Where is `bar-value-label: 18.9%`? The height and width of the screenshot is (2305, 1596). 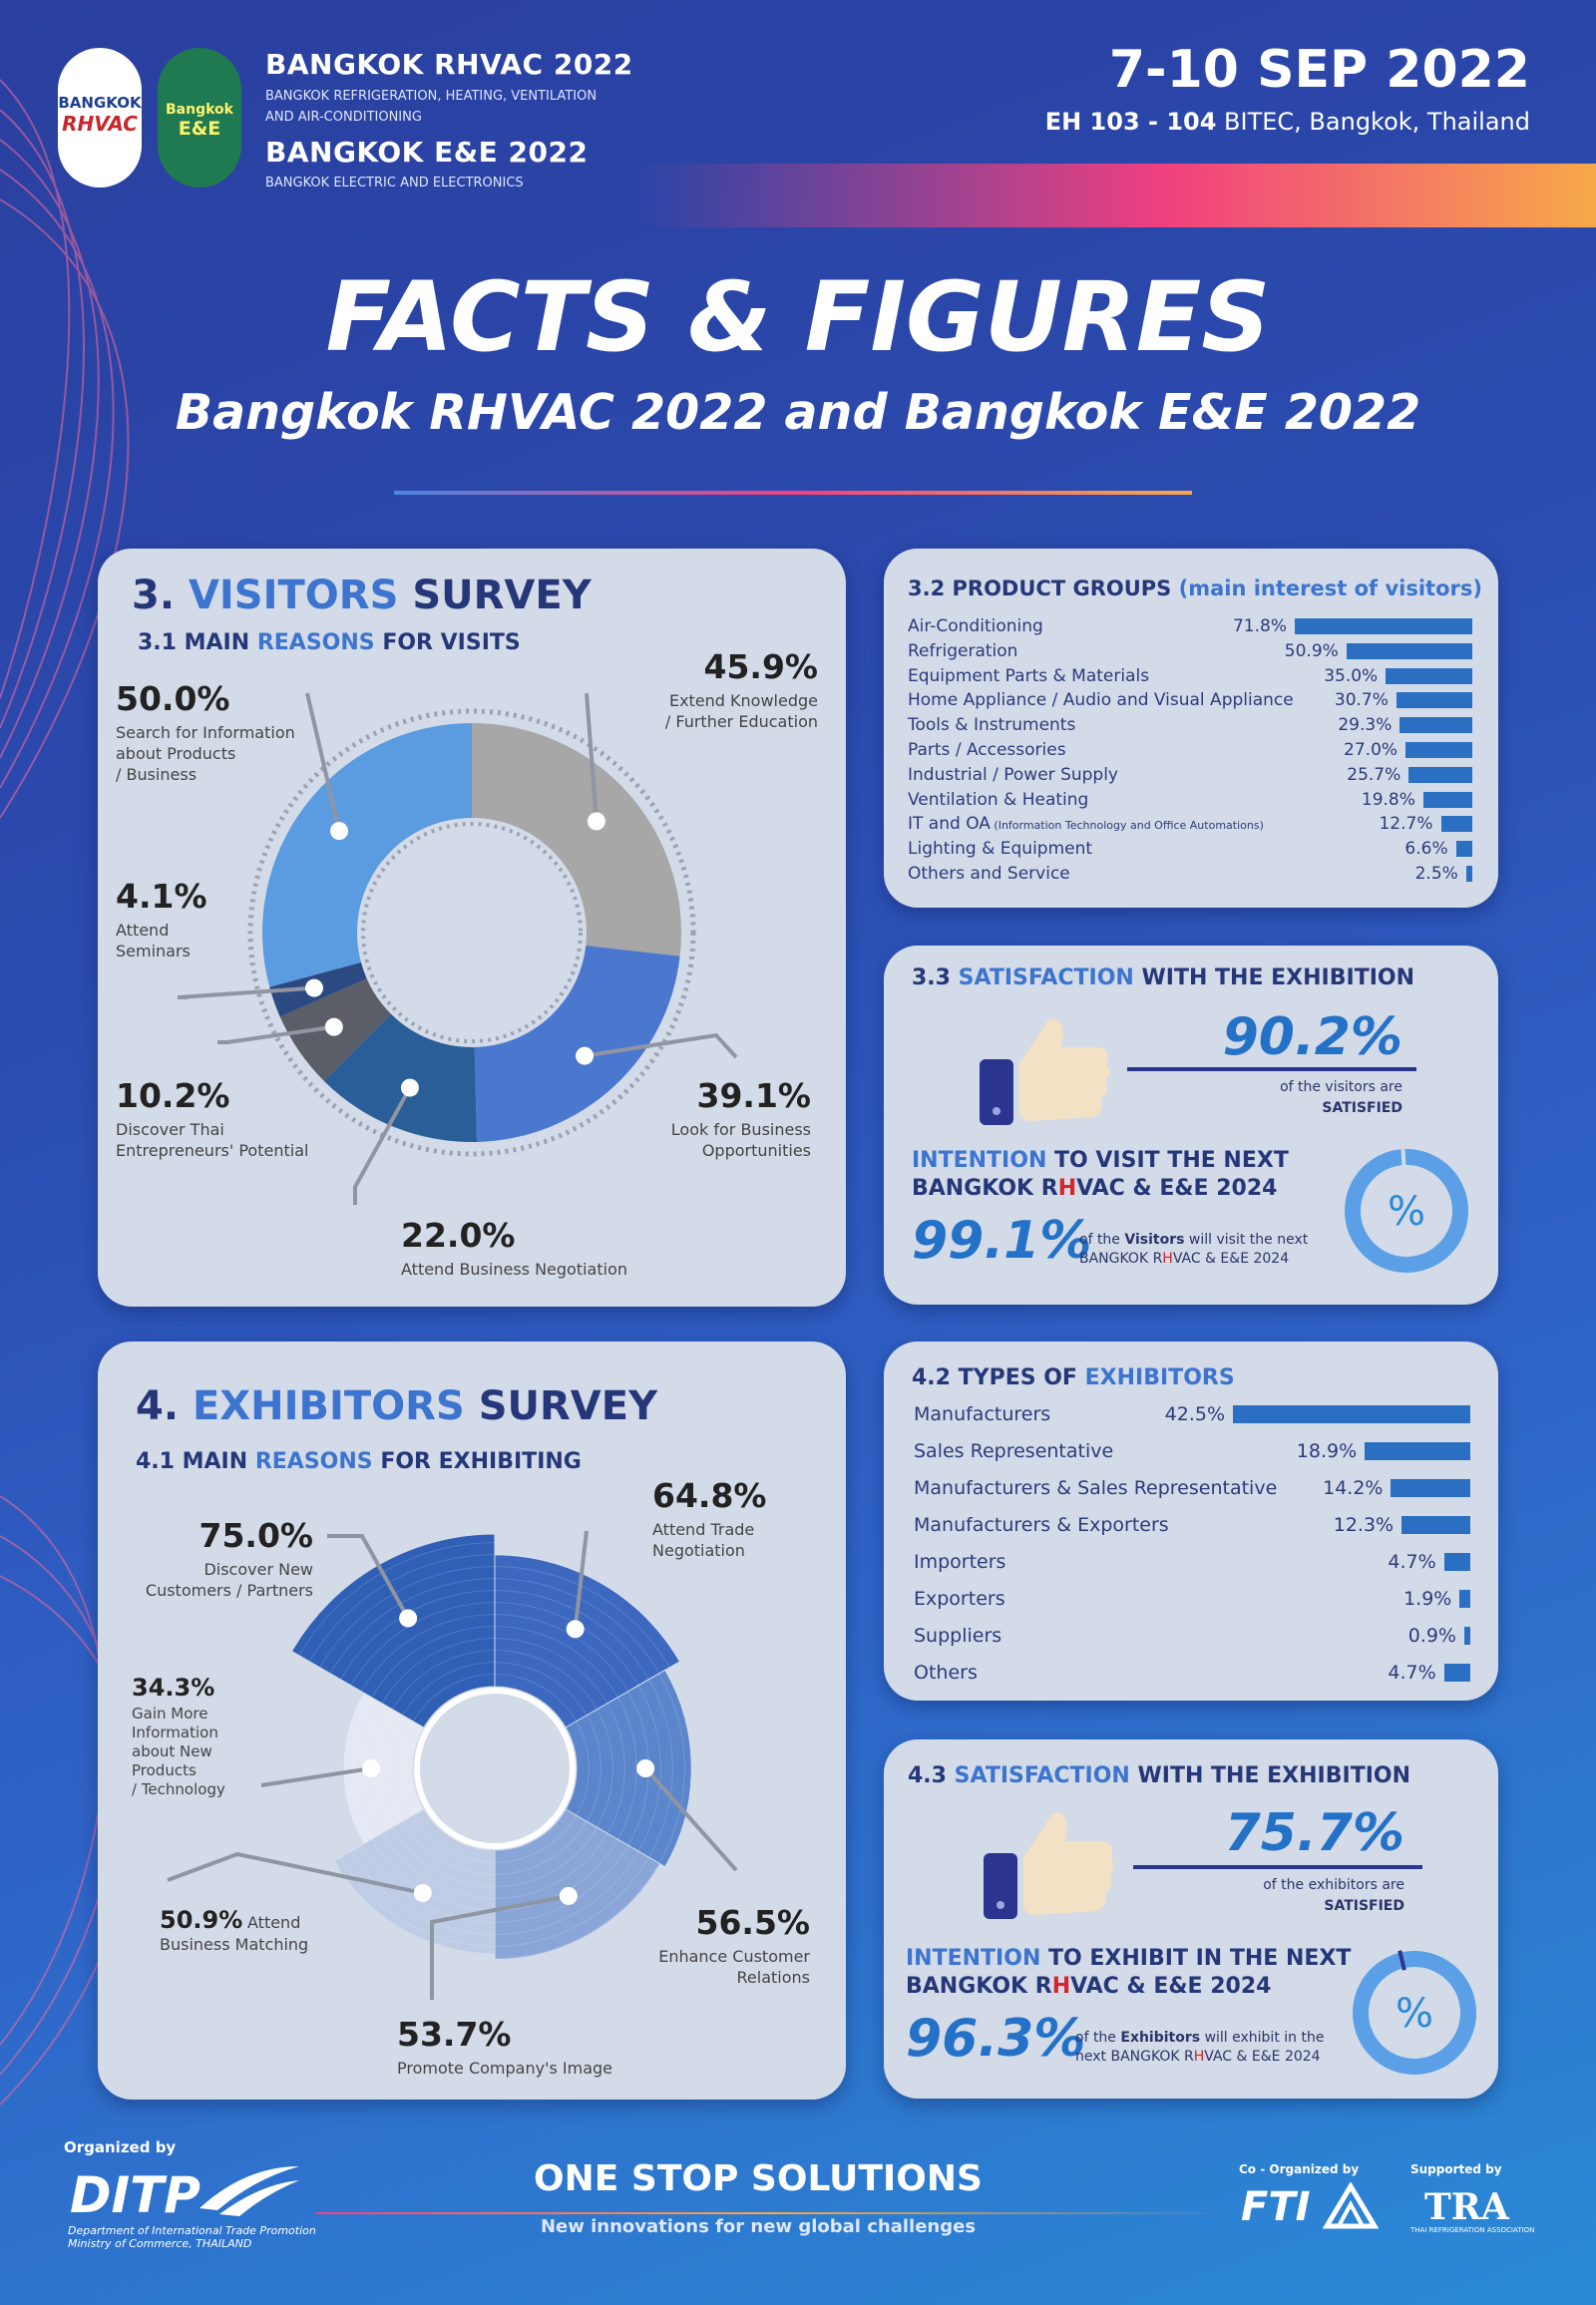 bar-value-label: 18.9% is located at coordinates (1312, 1451).